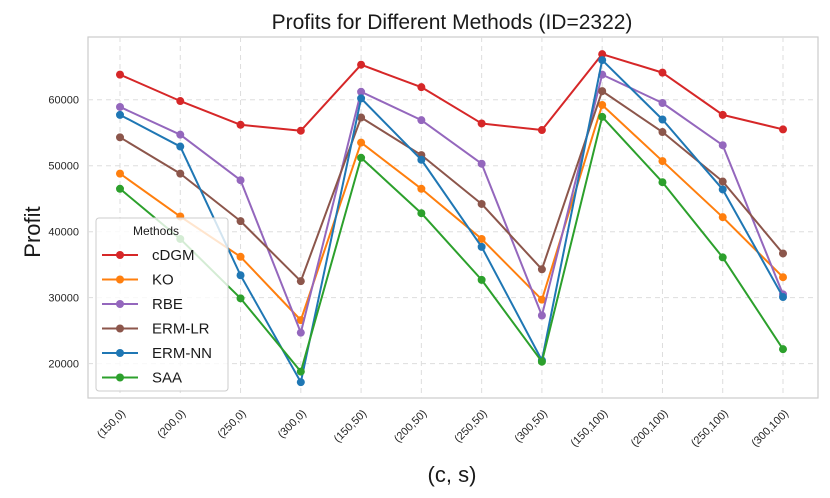 Image resolution: width=830 pixels, height=498 pixels. I want to click on y-axis-ticks: 20000 30000 40000 50000 60000, so click(63, 233).